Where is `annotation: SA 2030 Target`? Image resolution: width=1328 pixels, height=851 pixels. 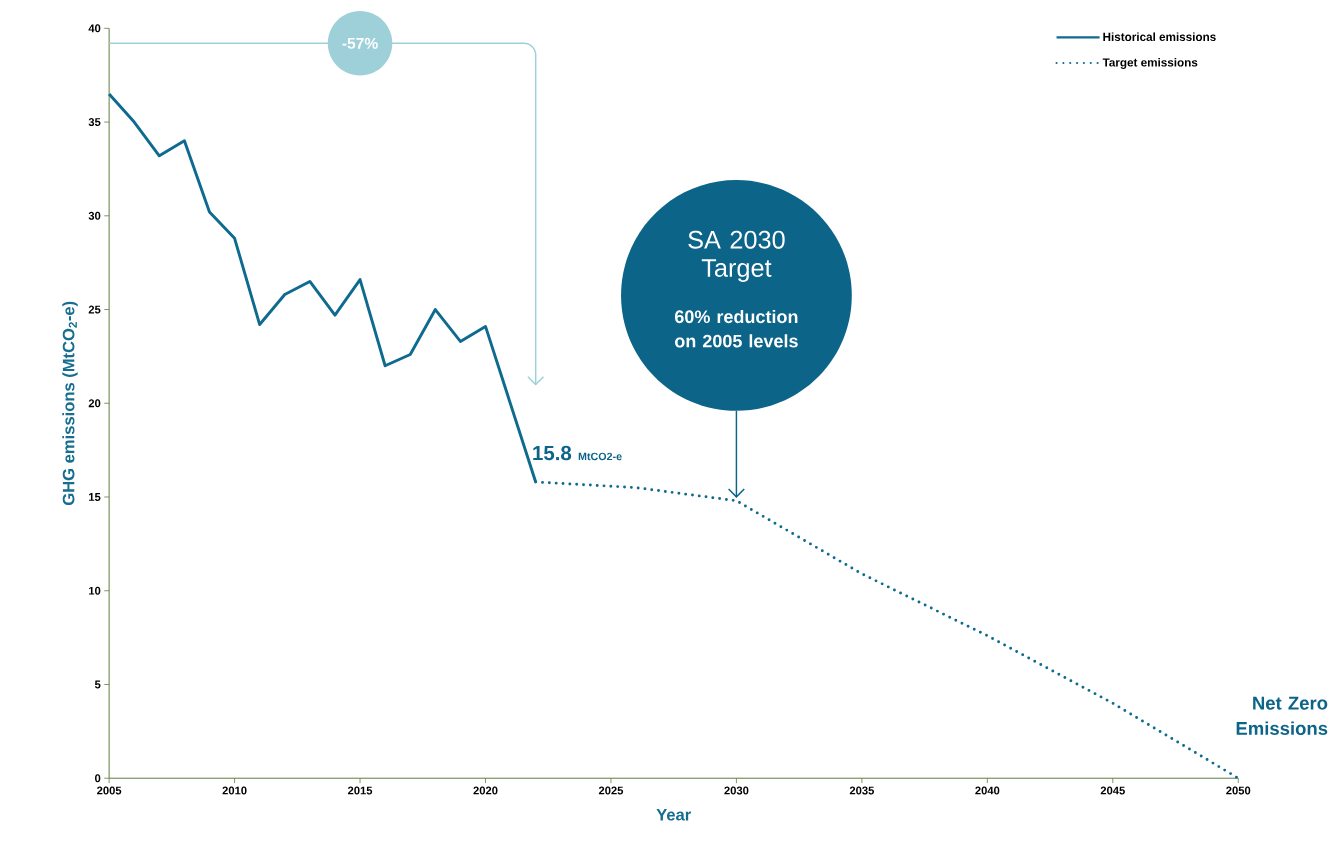 annotation: SA 2030 Target is located at coordinates (736, 256).